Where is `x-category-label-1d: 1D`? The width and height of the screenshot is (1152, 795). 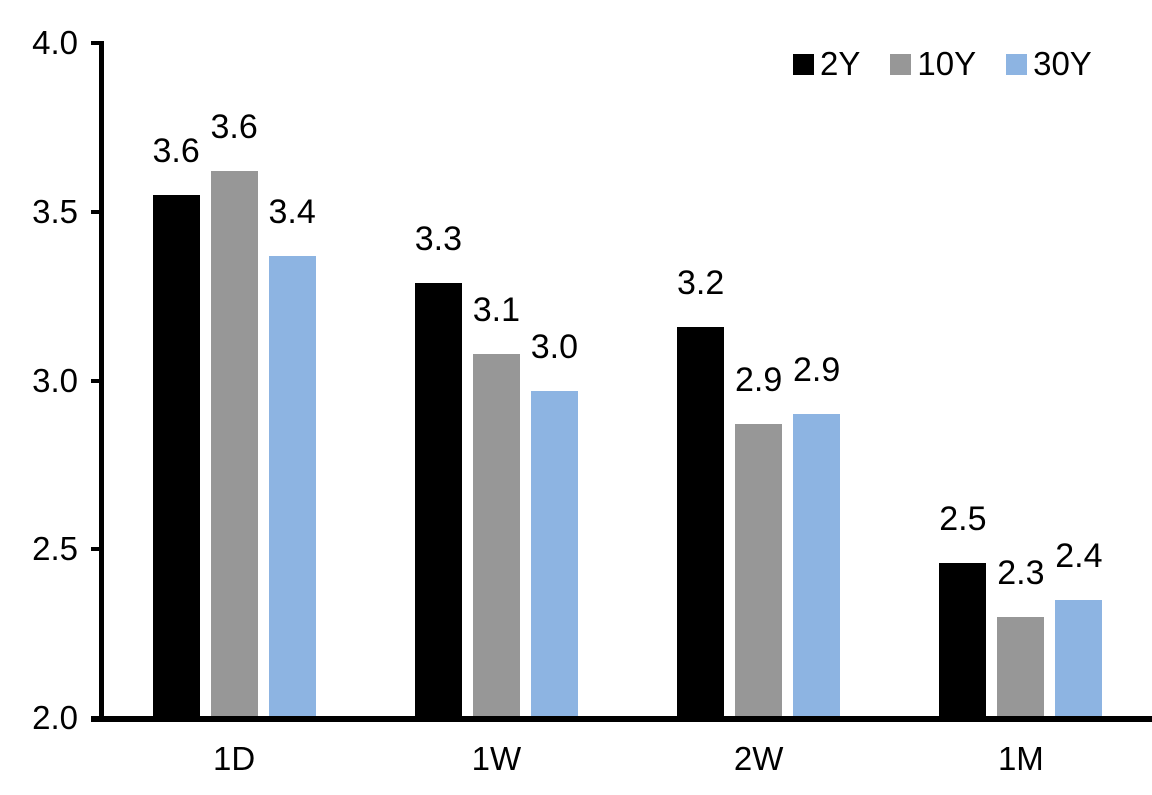
x-category-label-1d: 1D is located at coordinates (234, 758).